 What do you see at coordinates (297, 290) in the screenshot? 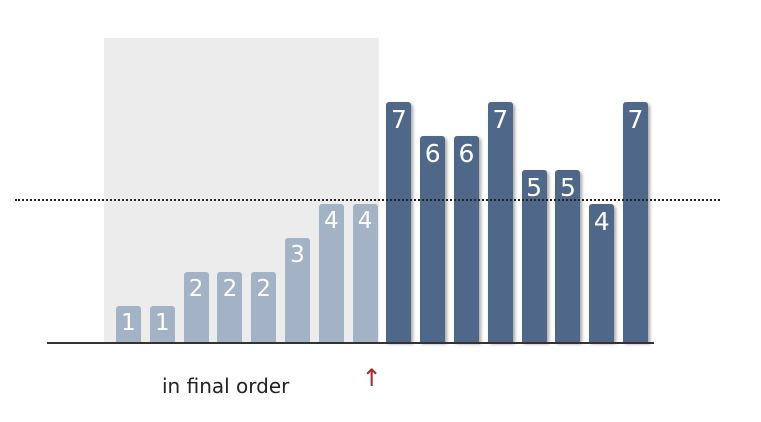
I see `bar-6: 3` at bounding box center [297, 290].